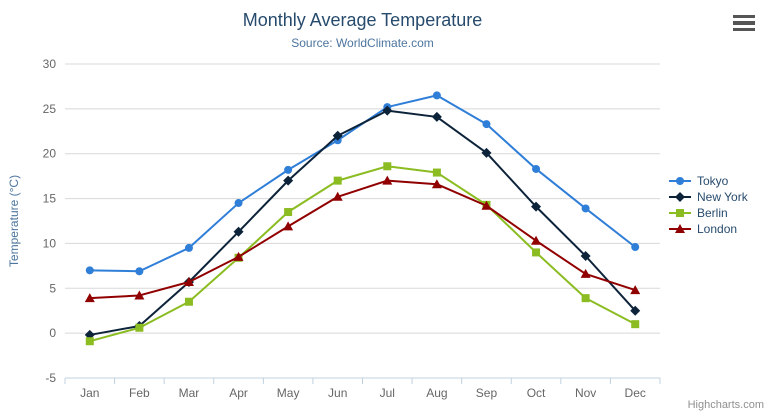 The image size is (769, 416). What do you see at coordinates (50, 64) in the screenshot?
I see `y-axis-label: 30` at bounding box center [50, 64].